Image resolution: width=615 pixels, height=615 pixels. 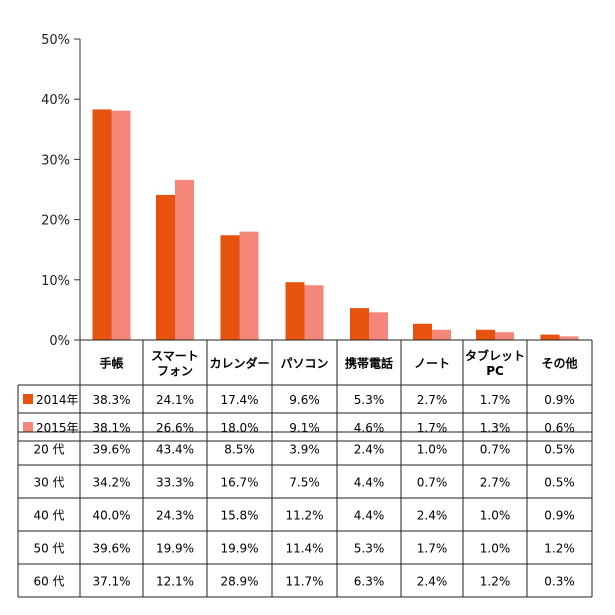 What do you see at coordinates (239, 400) in the screenshot?
I see `value-label: 17.4%` at bounding box center [239, 400].